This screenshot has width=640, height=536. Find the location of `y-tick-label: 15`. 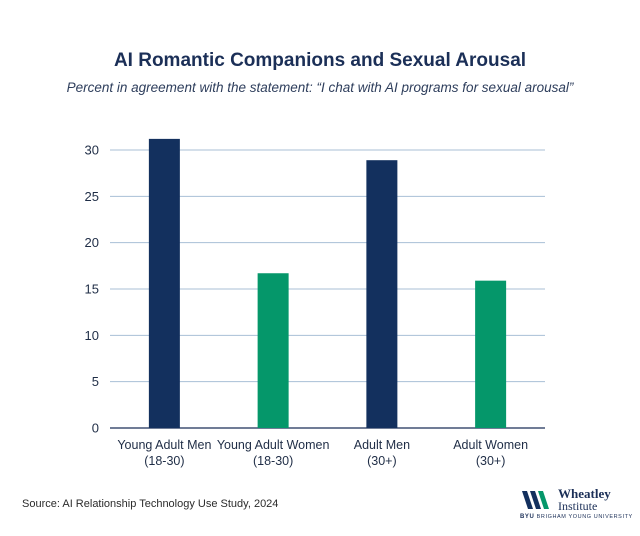

y-tick-label: 15 is located at coordinates (92, 289).